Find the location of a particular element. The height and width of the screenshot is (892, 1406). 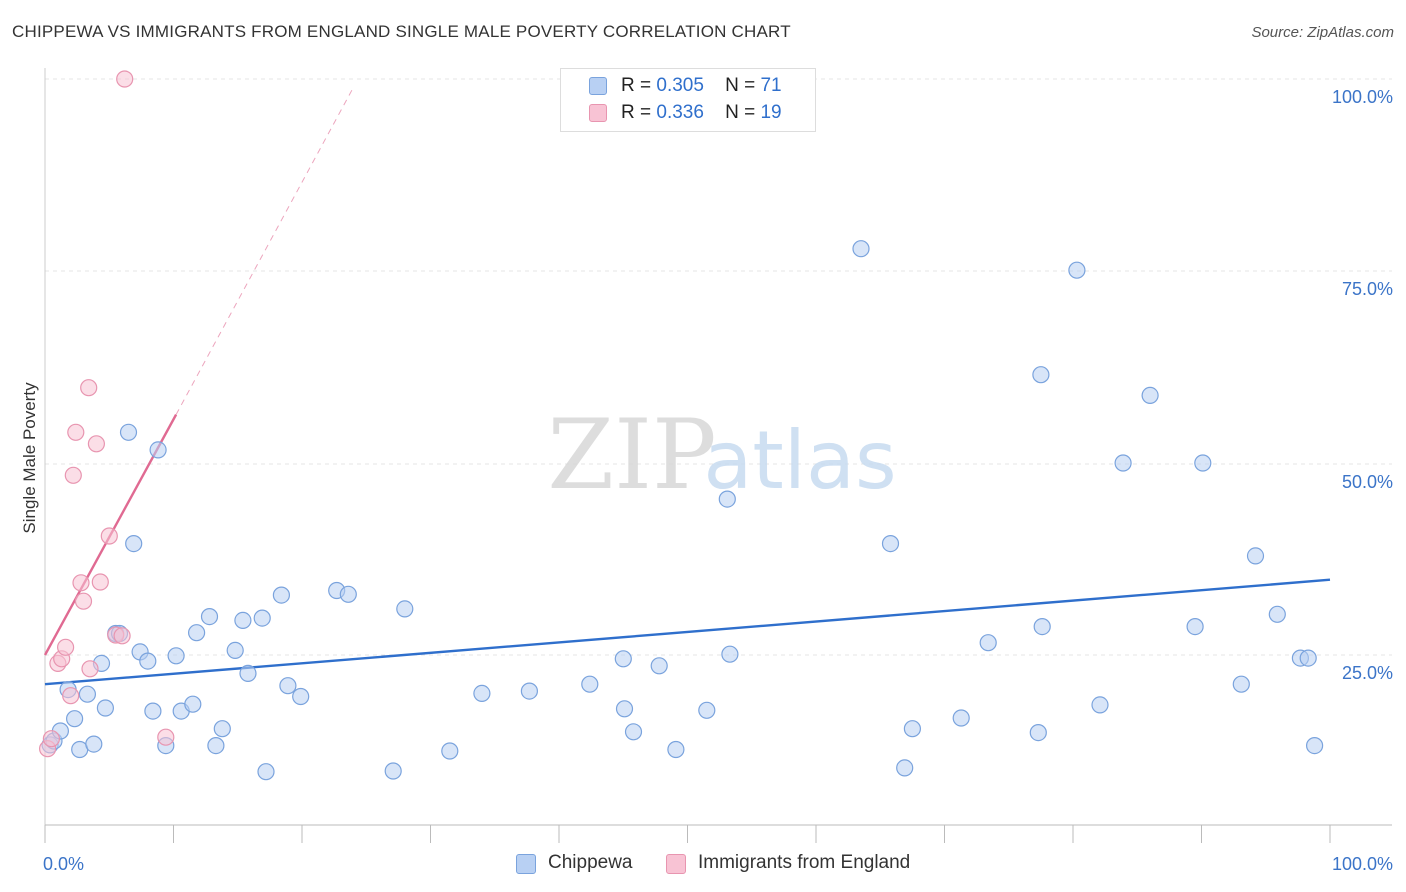

legend-text-england: R = 0.336 N = 19 is located at coordinates (701, 113).